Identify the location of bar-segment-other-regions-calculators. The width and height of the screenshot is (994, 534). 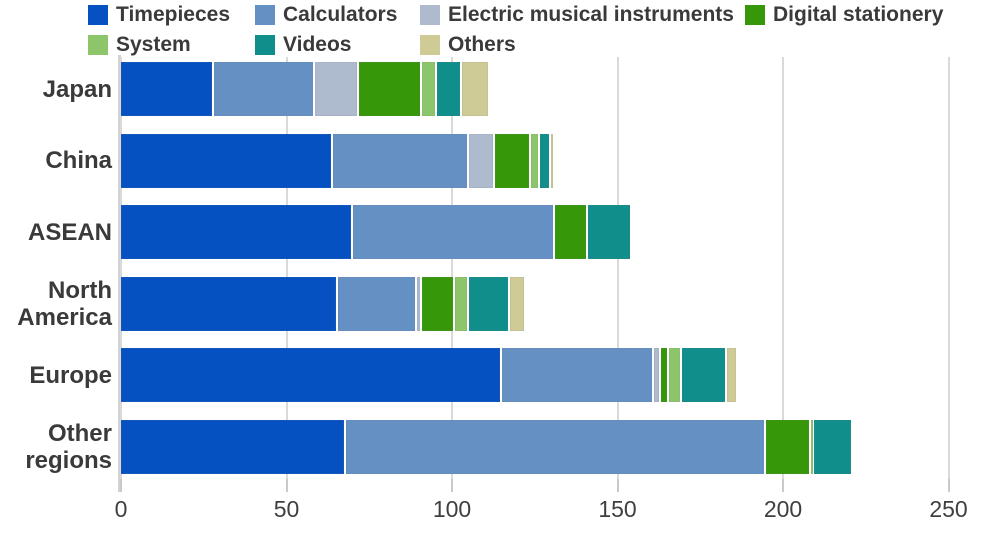
(555, 447).